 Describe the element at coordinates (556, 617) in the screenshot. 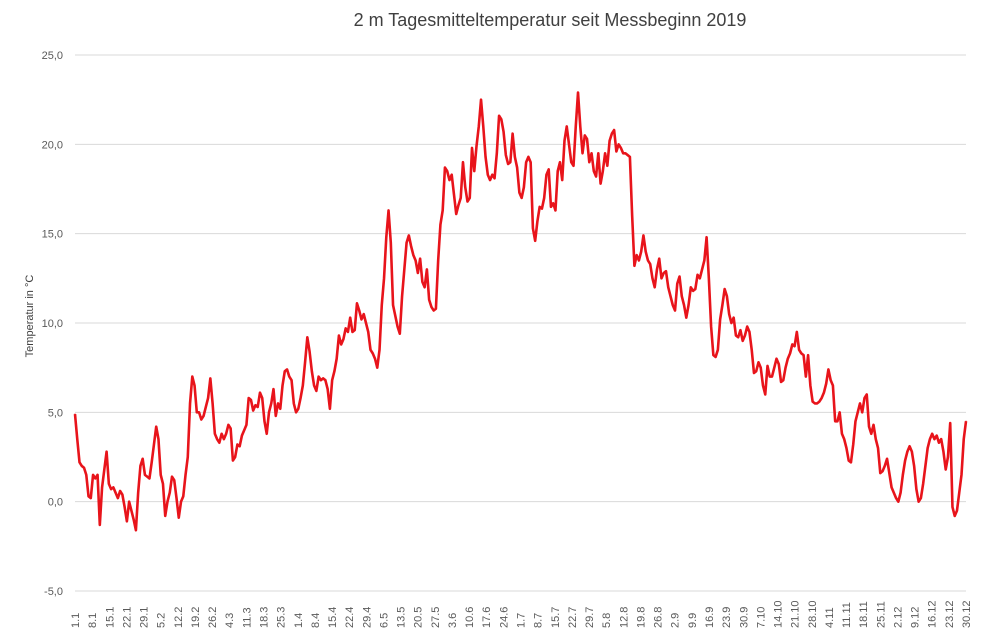

I see `x-tick-label: 15.7` at that location.